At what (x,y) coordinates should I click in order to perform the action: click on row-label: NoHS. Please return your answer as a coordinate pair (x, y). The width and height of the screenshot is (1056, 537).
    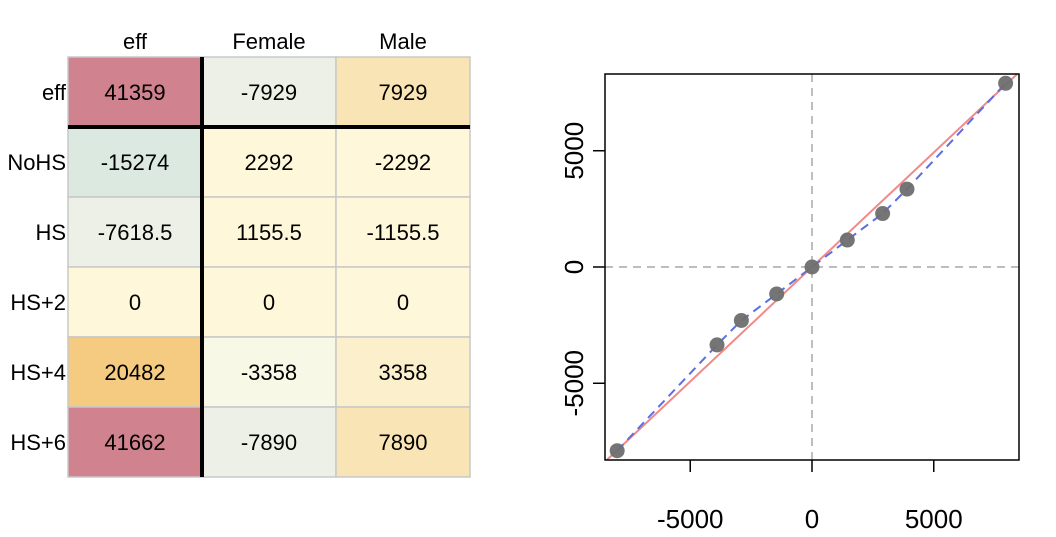
    Looking at the image, I should click on (36, 162).